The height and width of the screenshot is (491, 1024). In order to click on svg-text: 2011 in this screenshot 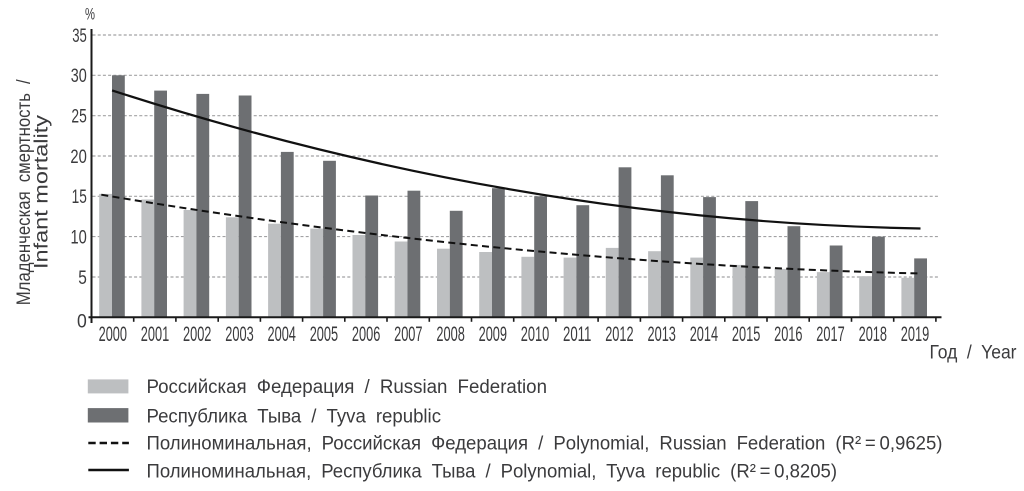, I will do `click(577, 334)`.